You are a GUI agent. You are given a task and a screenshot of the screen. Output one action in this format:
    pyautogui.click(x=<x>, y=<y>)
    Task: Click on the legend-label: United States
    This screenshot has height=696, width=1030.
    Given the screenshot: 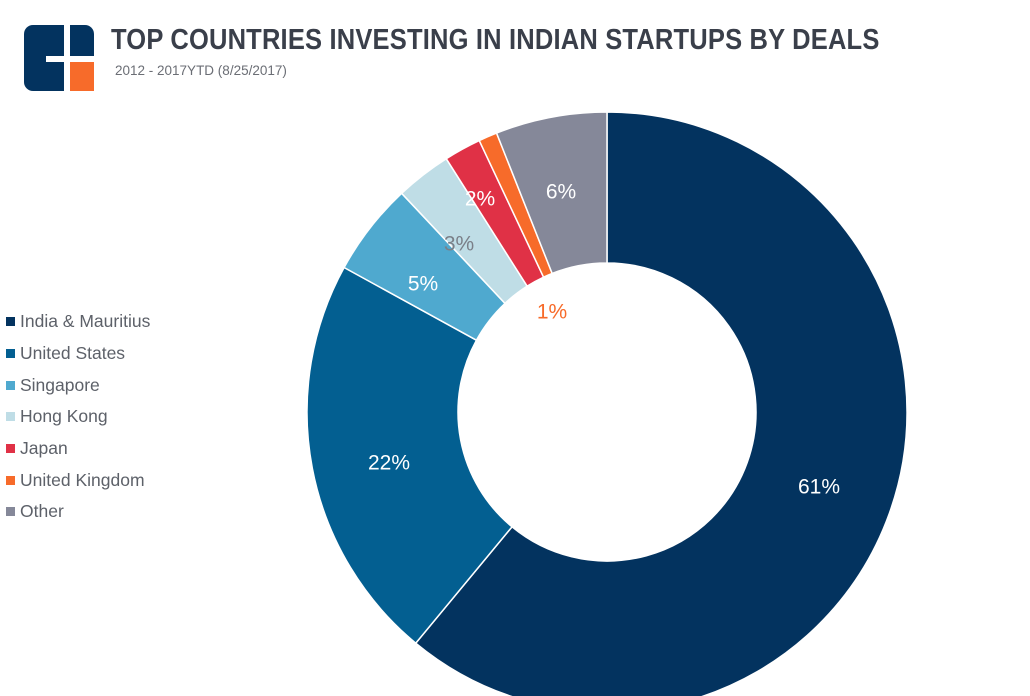 What is the action you would take?
    pyautogui.click(x=73, y=353)
    